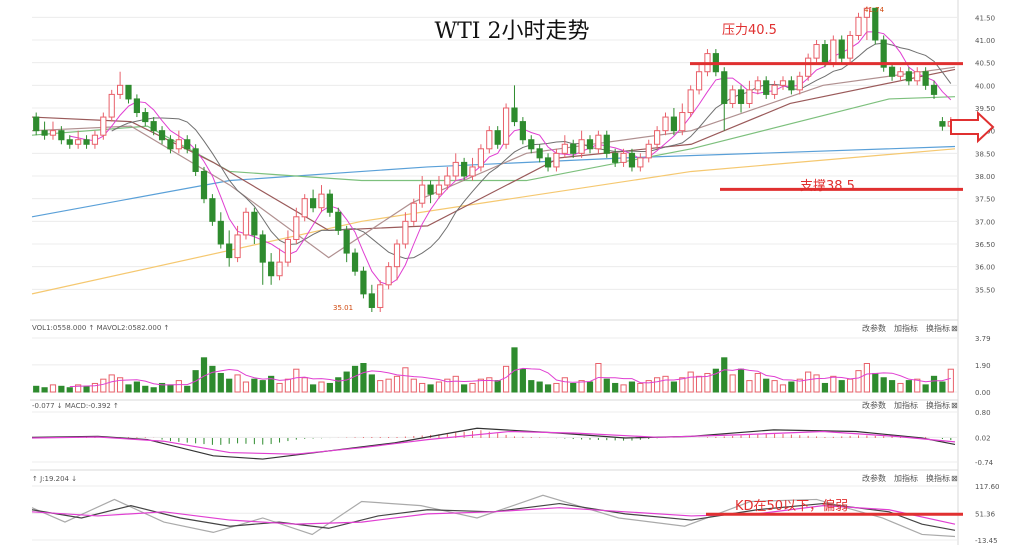  What do you see at coordinates (985, 64) in the screenshot?
I see `price-tick-label: 40.50` at bounding box center [985, 64].